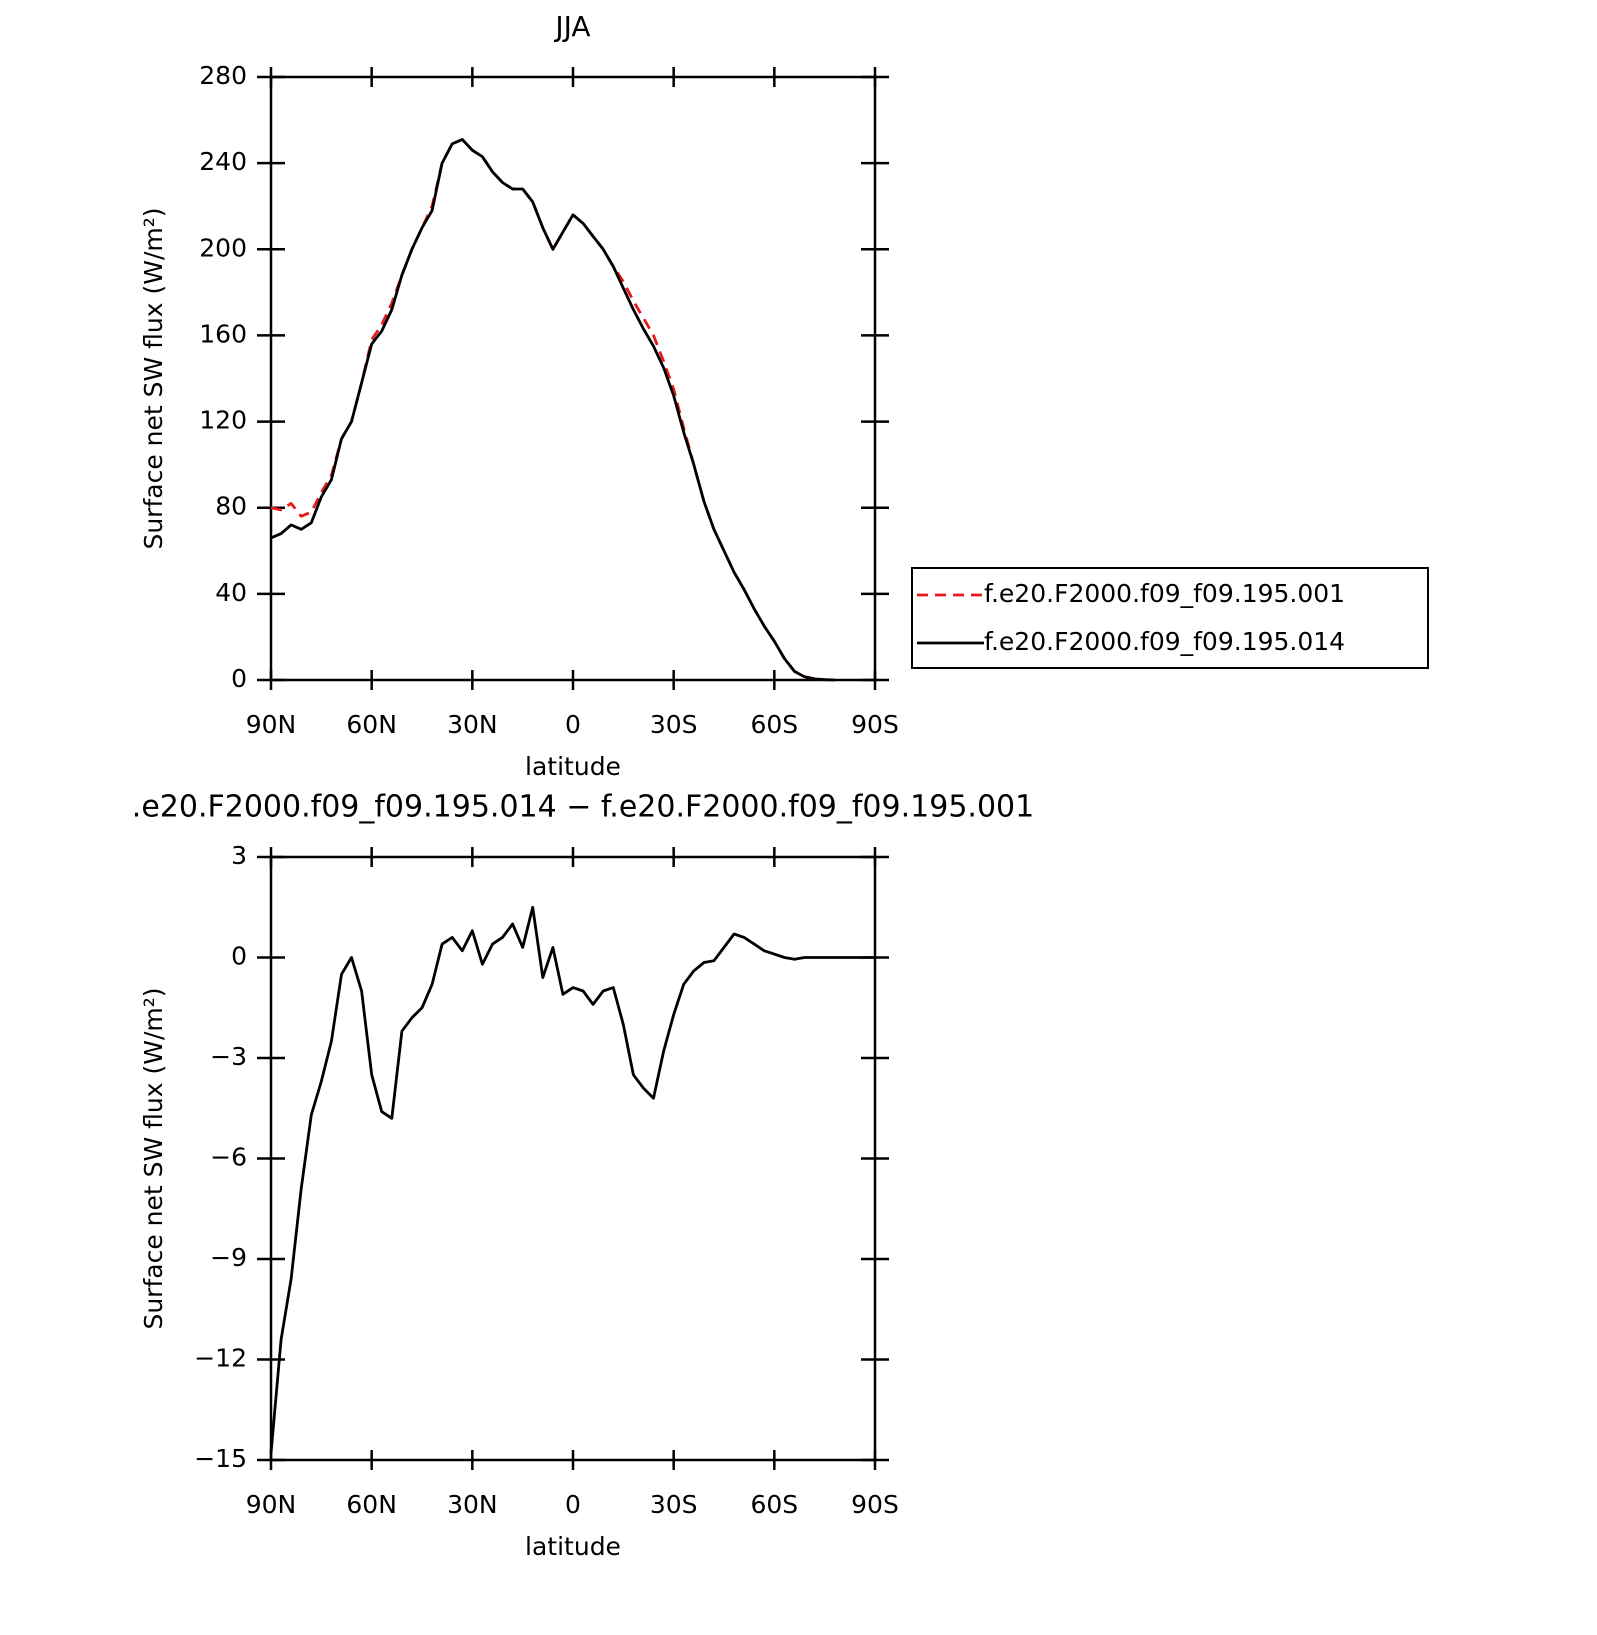 This screenshot has width=1597, height=1635. I want to click on y-tick-label: 80, so click(231, 506).